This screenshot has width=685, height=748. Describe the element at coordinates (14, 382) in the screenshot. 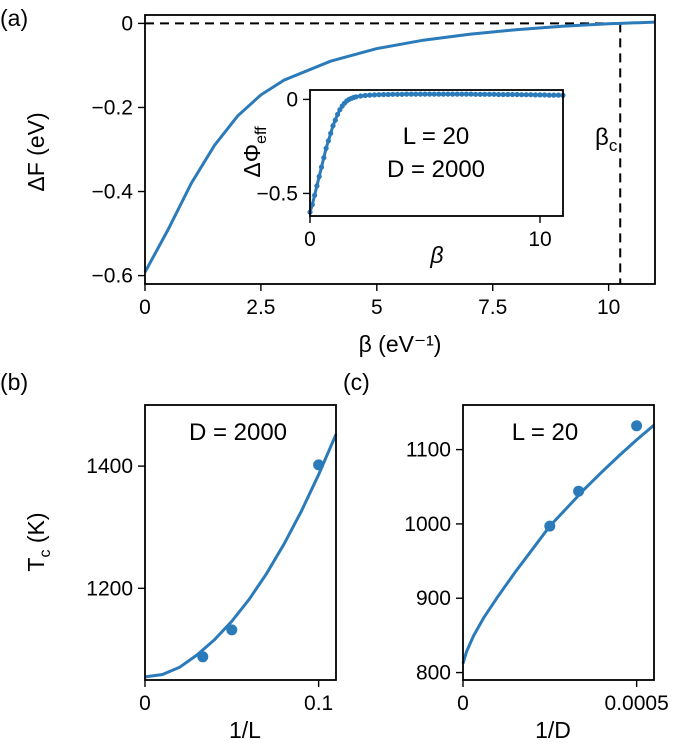

I see `panel-letter-b: (b)` at that location.